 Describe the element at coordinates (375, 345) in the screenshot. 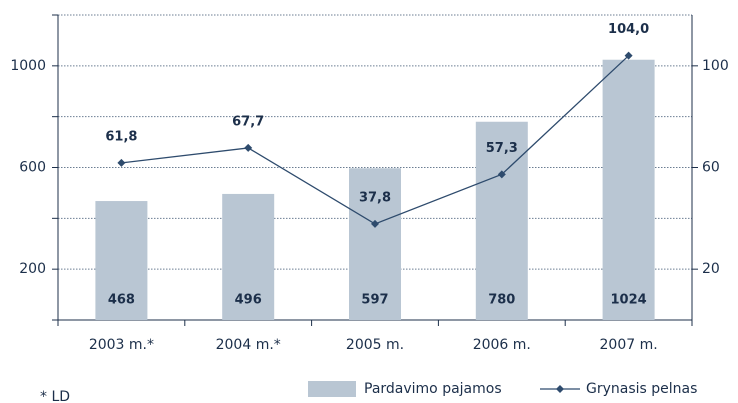

I see `x-tick-label: 2005 m.` at that location.